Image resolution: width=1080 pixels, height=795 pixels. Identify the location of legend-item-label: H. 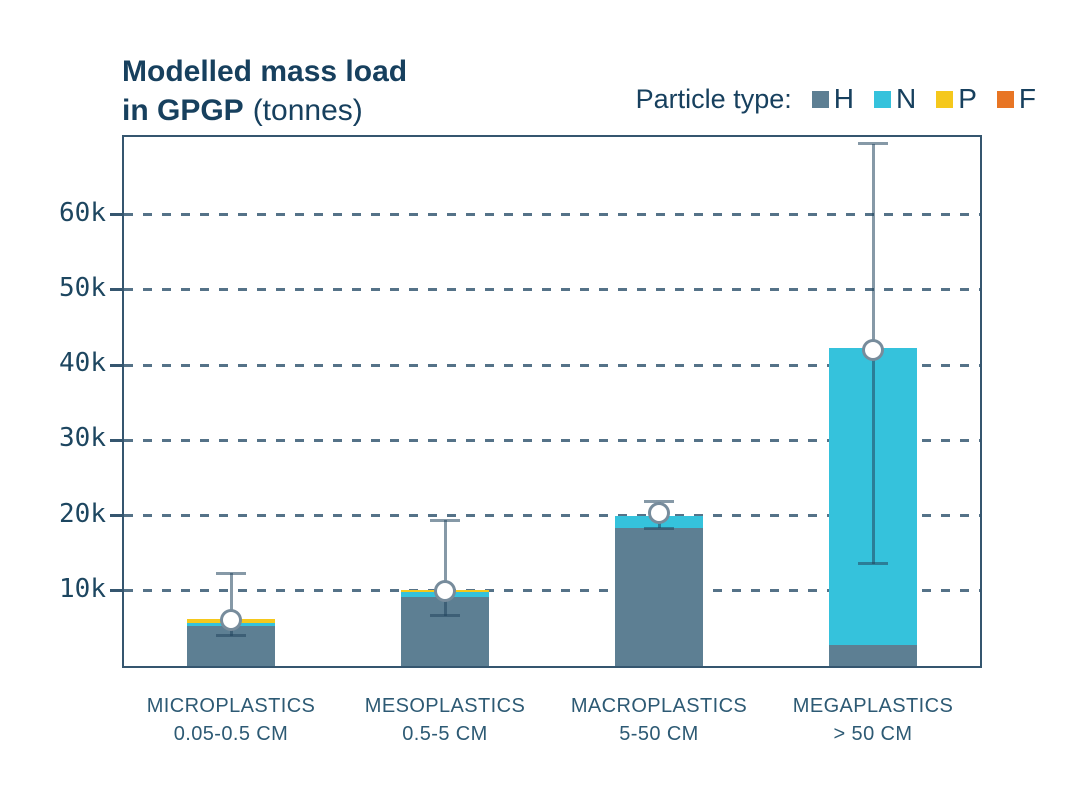
(843, 98).